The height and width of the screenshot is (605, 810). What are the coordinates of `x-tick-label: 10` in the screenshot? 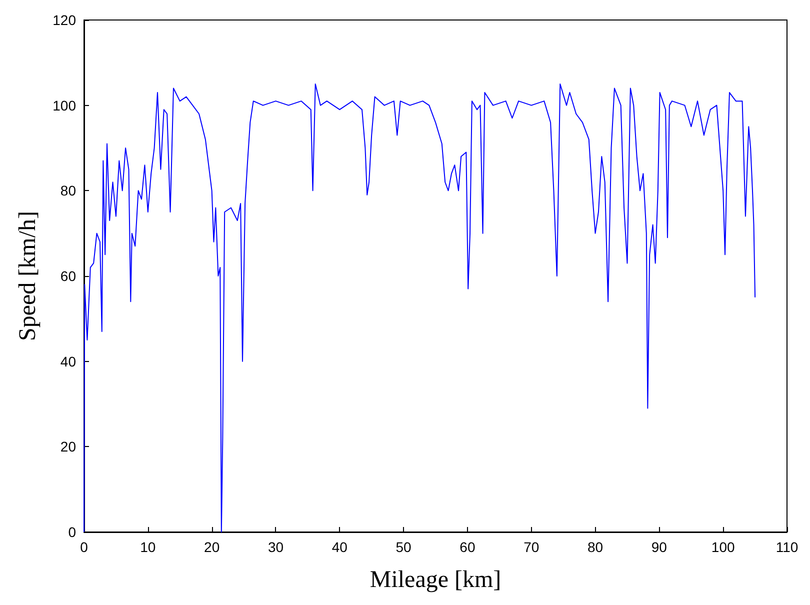 It's located at (148, 547).